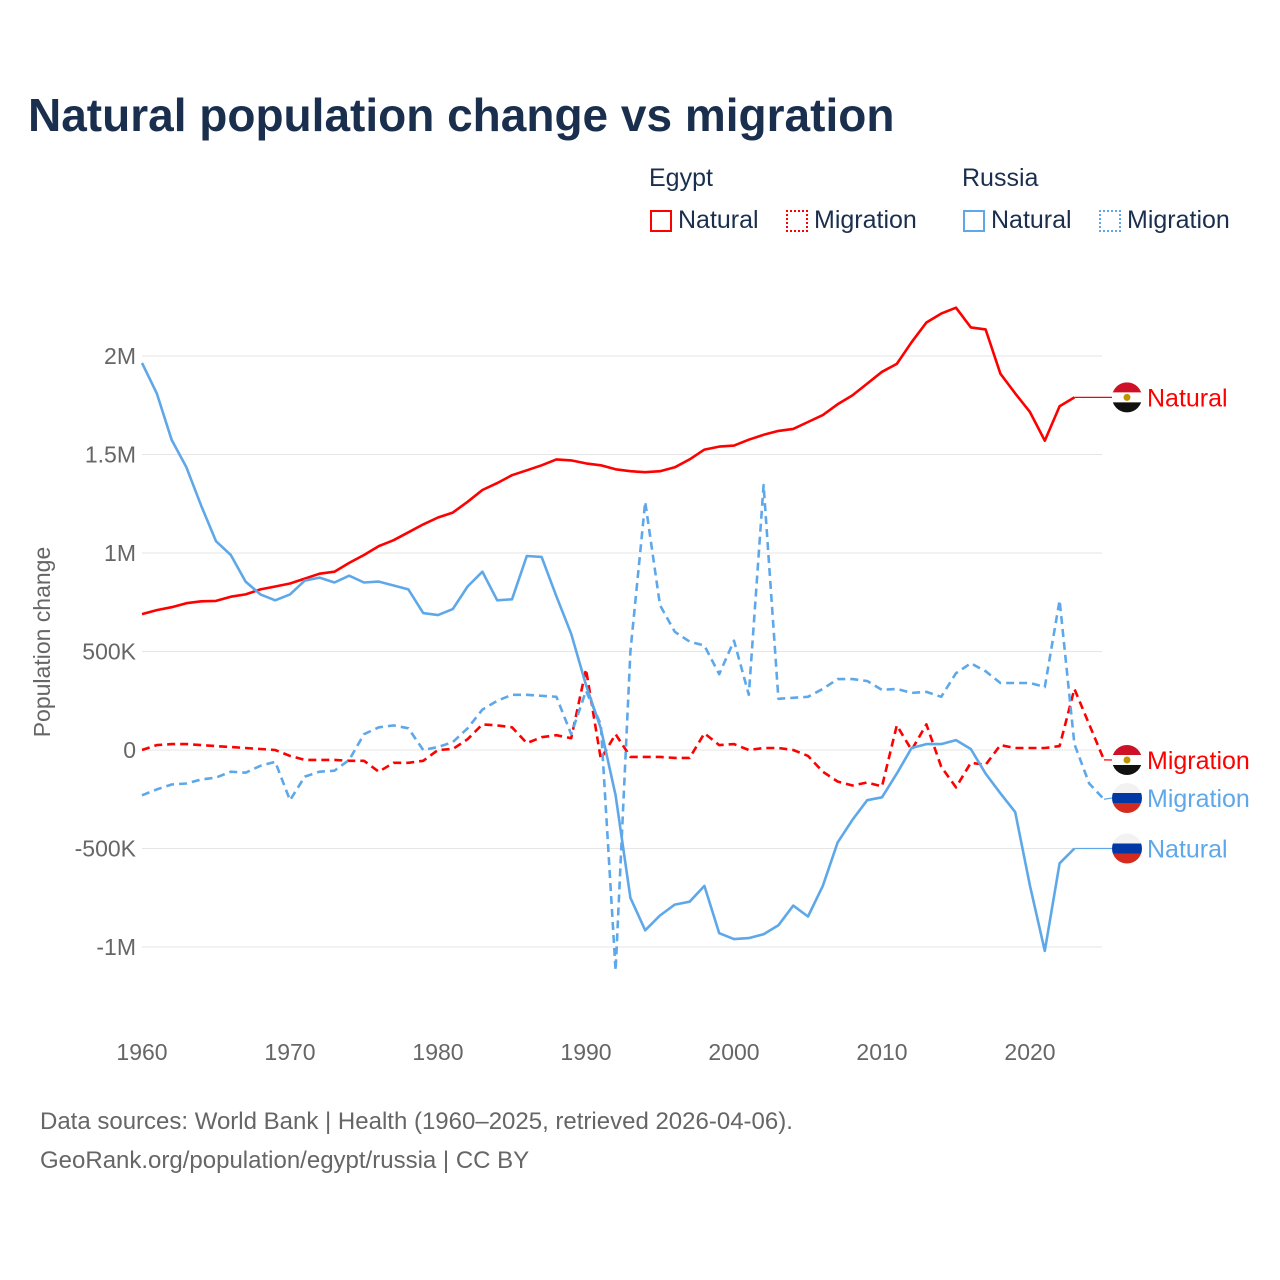 The image size is (1280, 1280). What do you see at coordinates (1000, 178) in the screenshot?
I see `legend-group-russia: Russia` at bounding box center [1000, 178].